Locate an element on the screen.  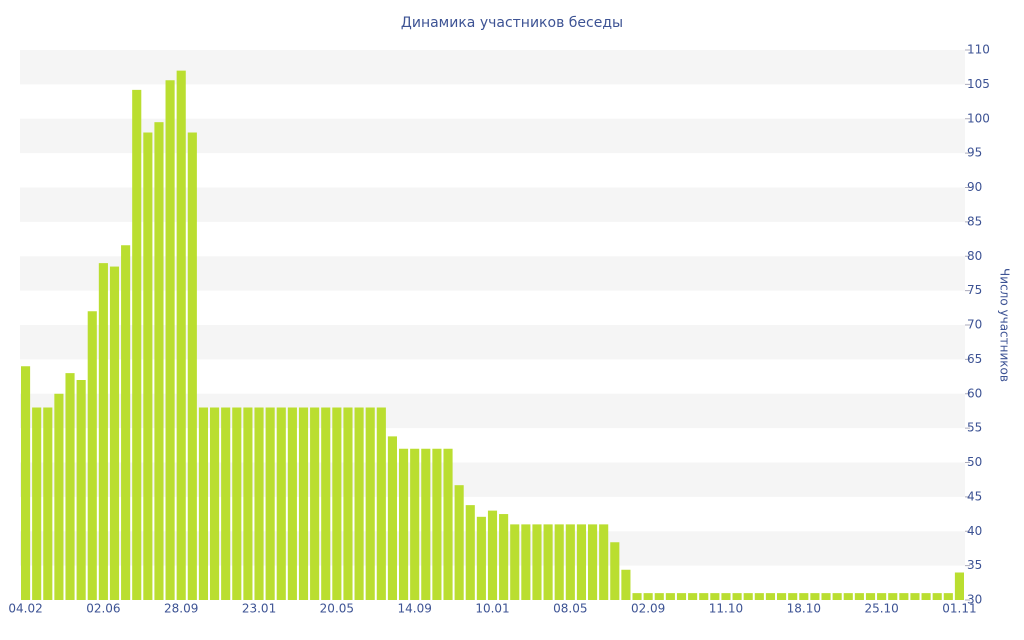
x-tick-label: 25.10 is located at coordinates (881, 609).